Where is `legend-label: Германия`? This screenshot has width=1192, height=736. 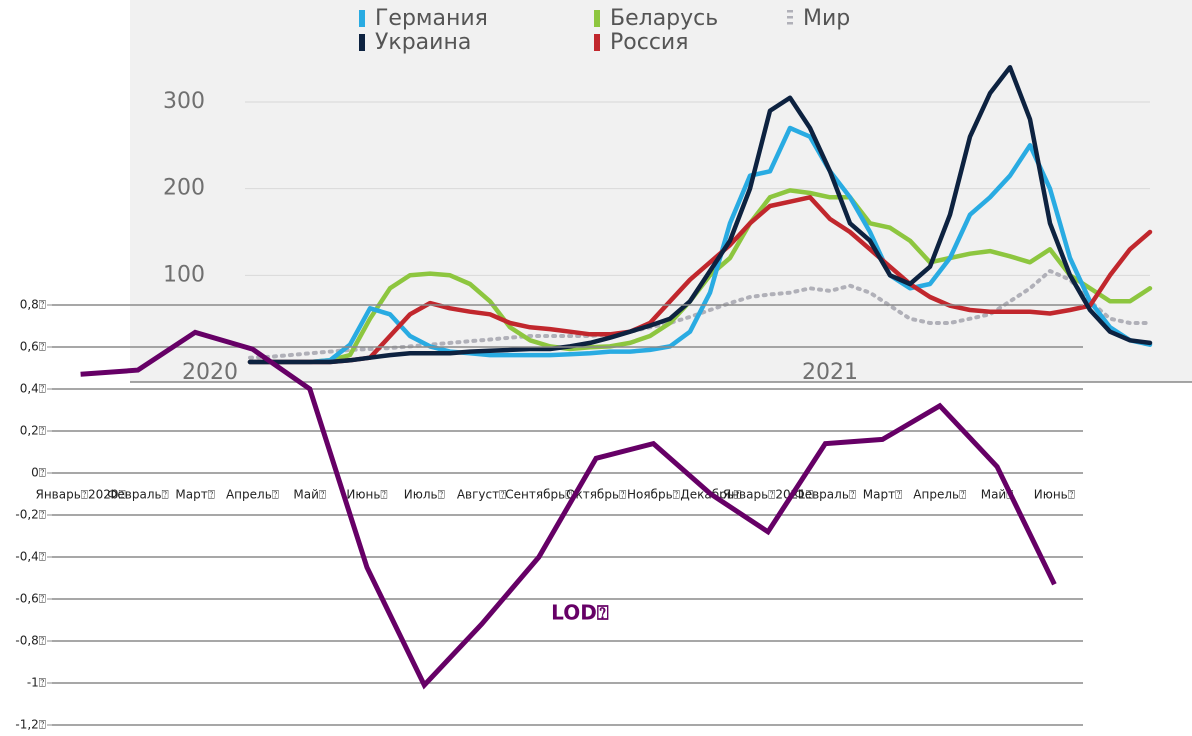 legend-label: Германия is located at coordinates (431, 18).